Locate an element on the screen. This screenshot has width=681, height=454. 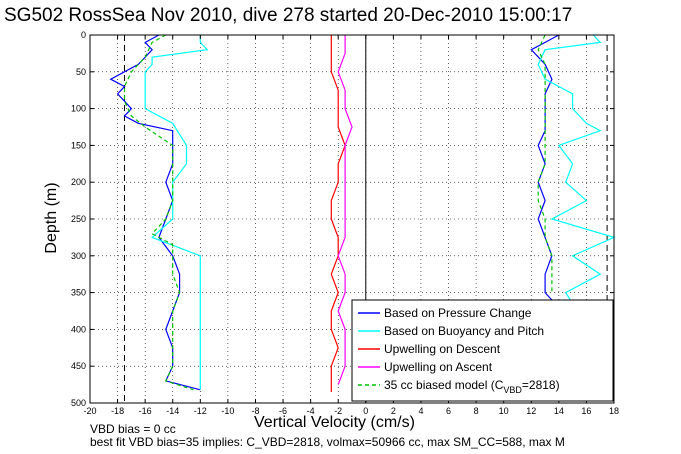
x-axis-label: Vertical Velocity (cm/s) is located at coordinates (334, 422).